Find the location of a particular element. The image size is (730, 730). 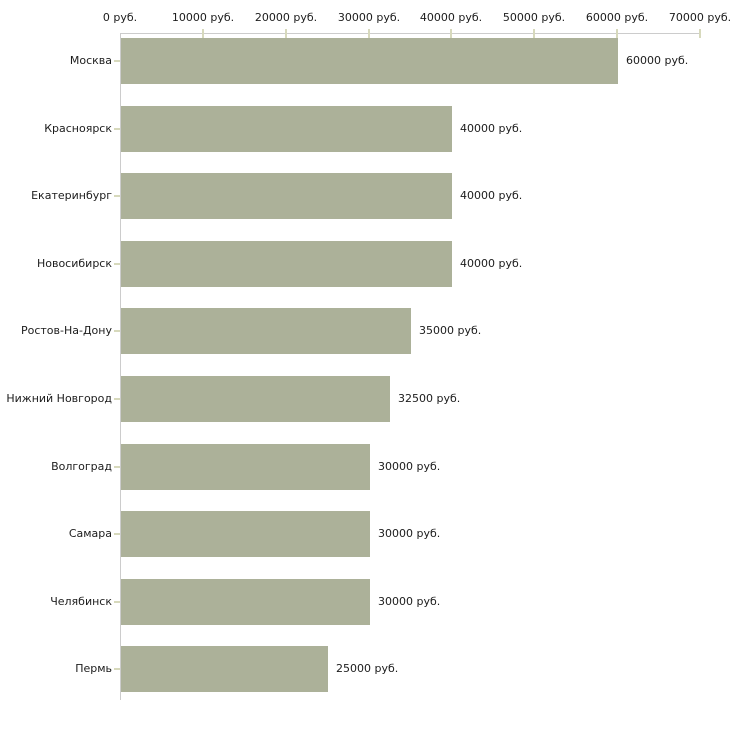

category-label: Нижний Новгород is located at coordinates (59, 398).